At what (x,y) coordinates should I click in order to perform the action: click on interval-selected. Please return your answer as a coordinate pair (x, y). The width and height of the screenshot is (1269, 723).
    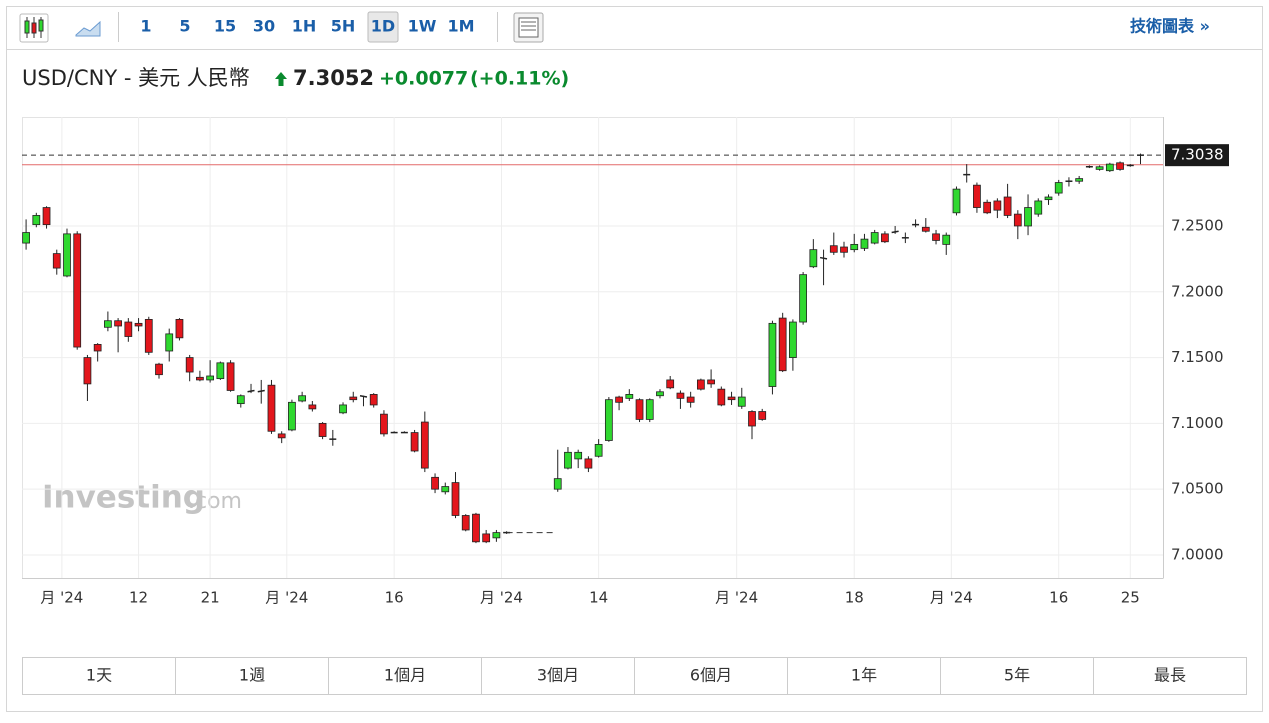
    Looking at the image, I should click on (383, 27).